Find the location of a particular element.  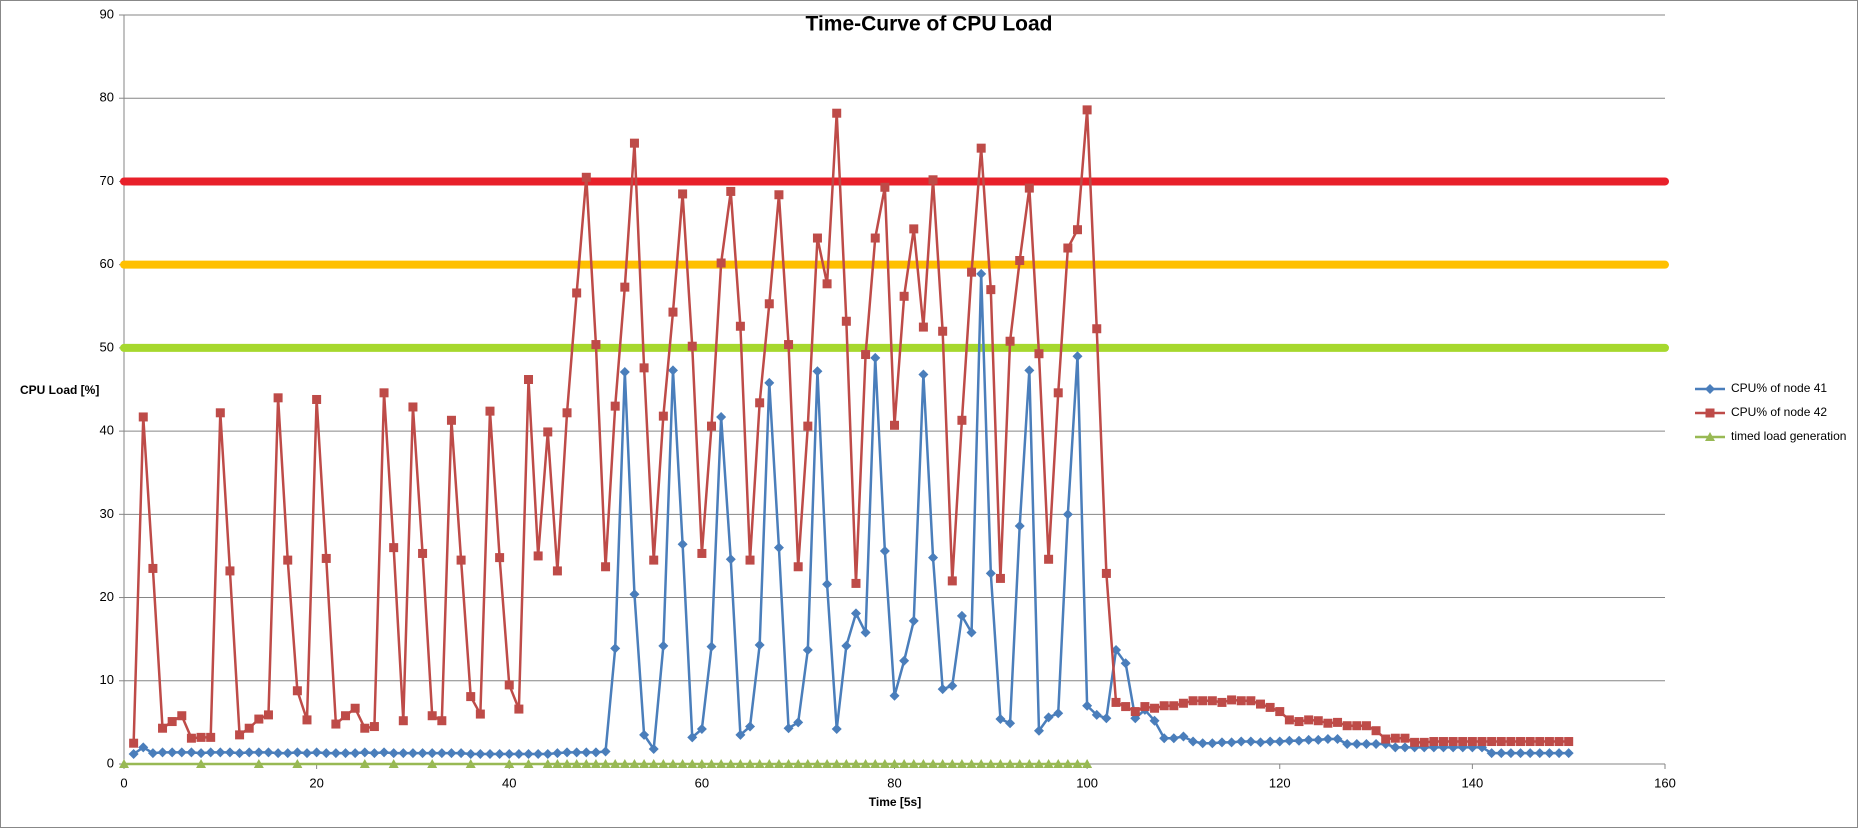

y-tick-label: 10 is located at coordinates (107, 679).